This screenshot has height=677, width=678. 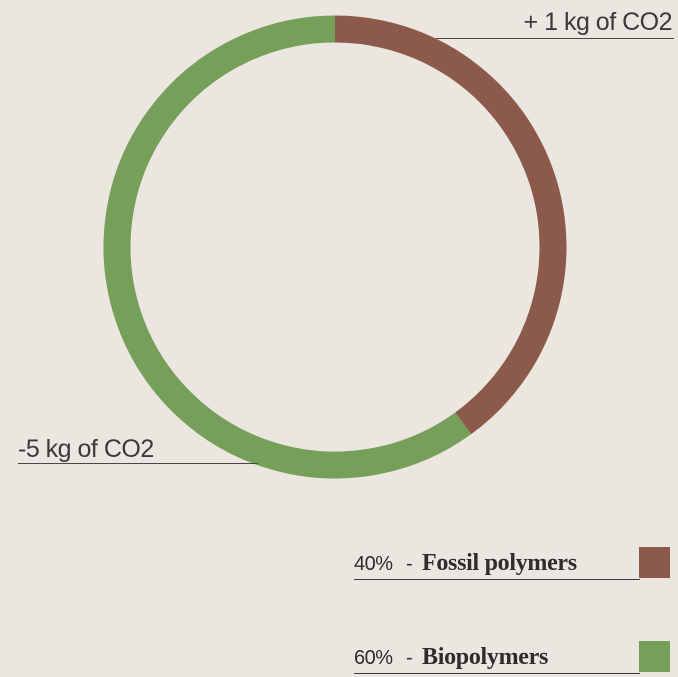 I want to click on callout-bio-leader, so click(x=138, y=463).